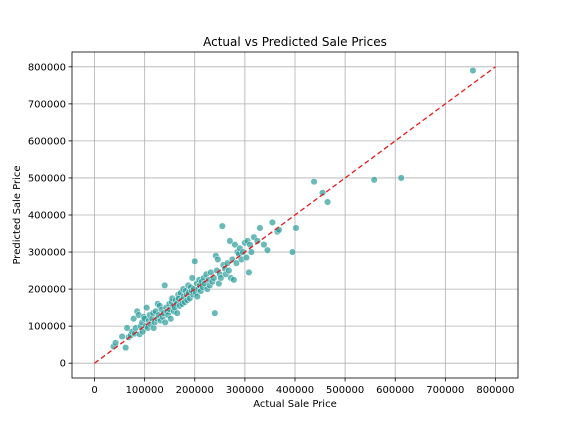  What do you see at coordinates (47, 216) in the screenshot?
I see `y-tick-label: 400000` at bounding box center [47, 216].